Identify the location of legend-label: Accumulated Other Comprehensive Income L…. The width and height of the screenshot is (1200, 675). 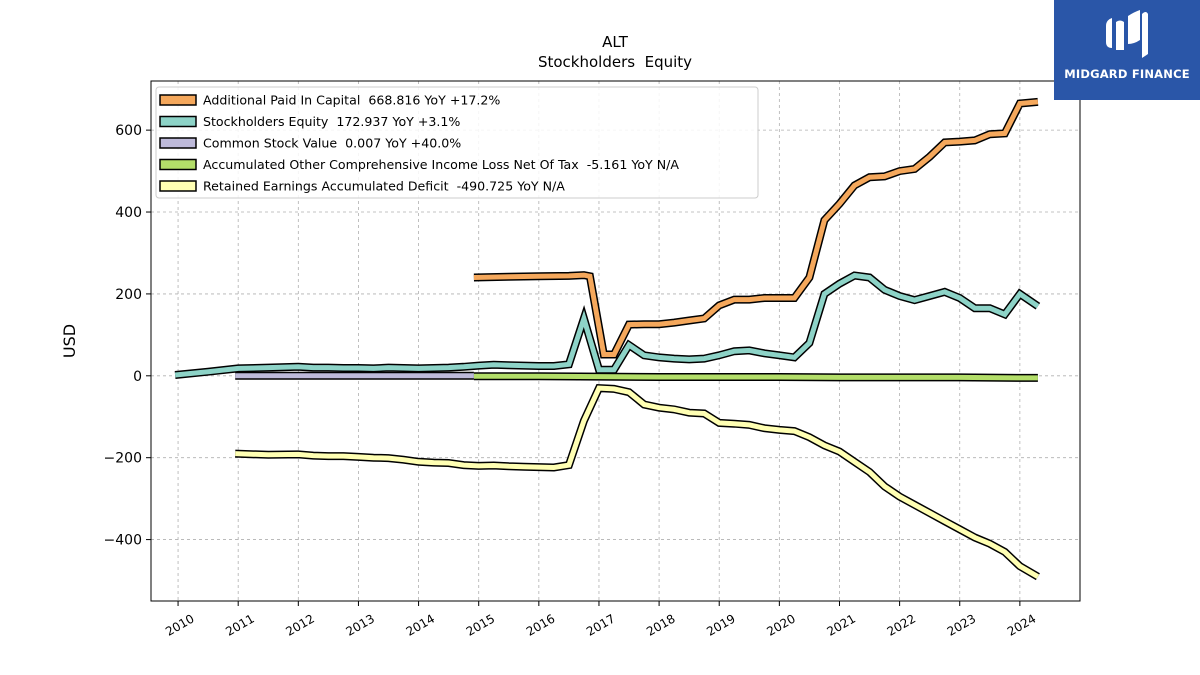
(441, 164).